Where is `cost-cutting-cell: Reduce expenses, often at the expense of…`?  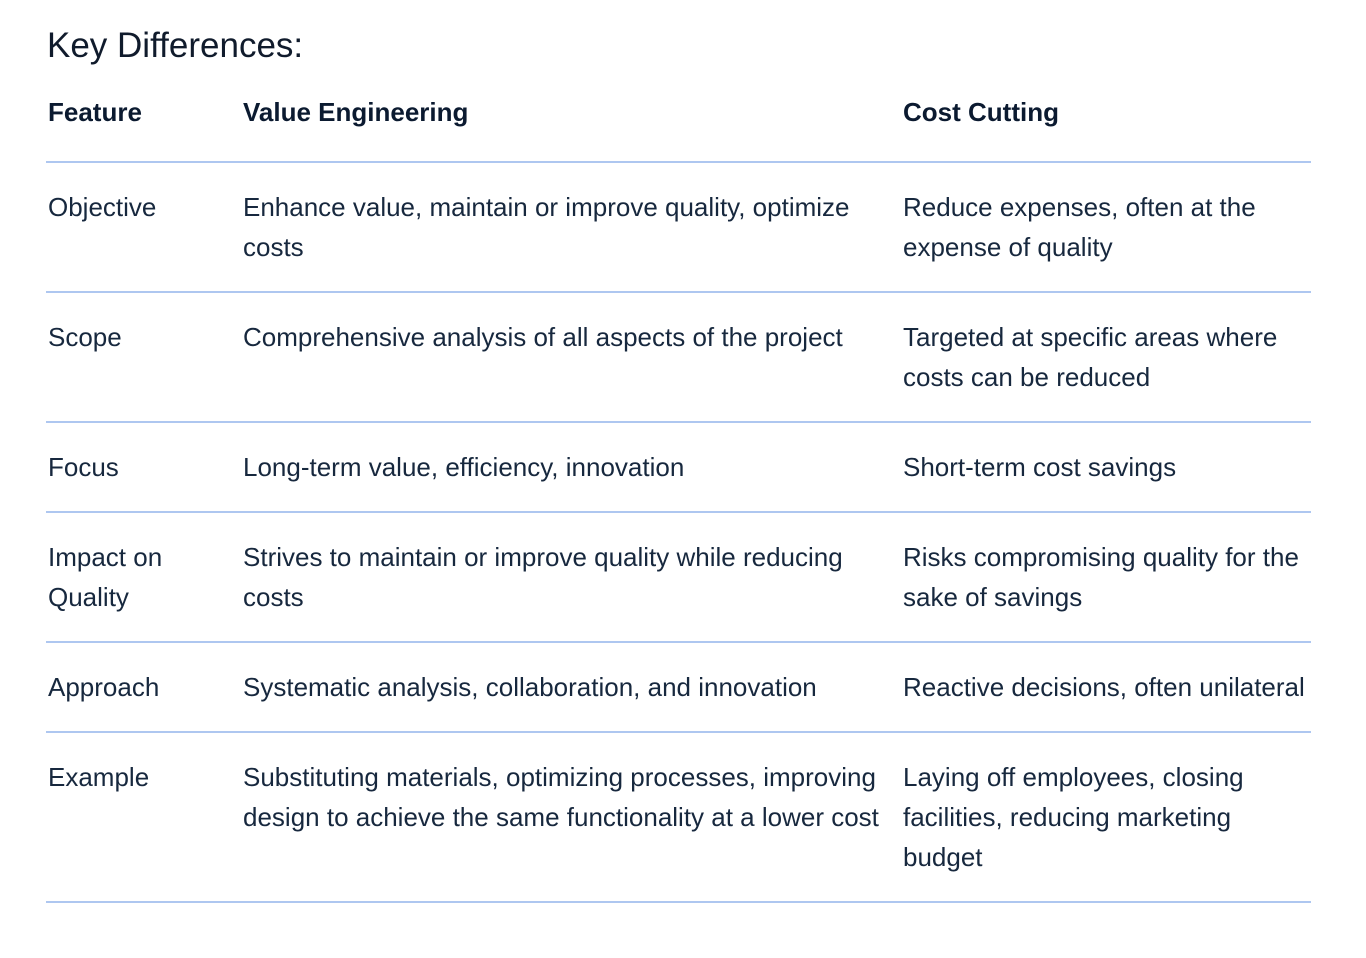 cost-cutting-cell: Reduce expenses, often at the expense of… is located at coordinates (1106, 227).